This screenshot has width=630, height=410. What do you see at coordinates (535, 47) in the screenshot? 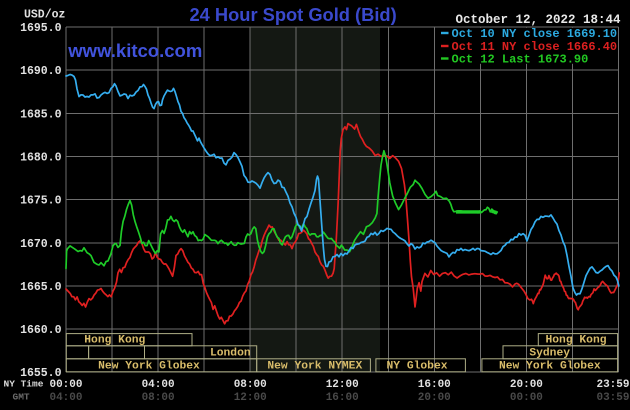
I see `svg-text: Oct 11 NY close 1666.40` at bounding box center [535, 47].